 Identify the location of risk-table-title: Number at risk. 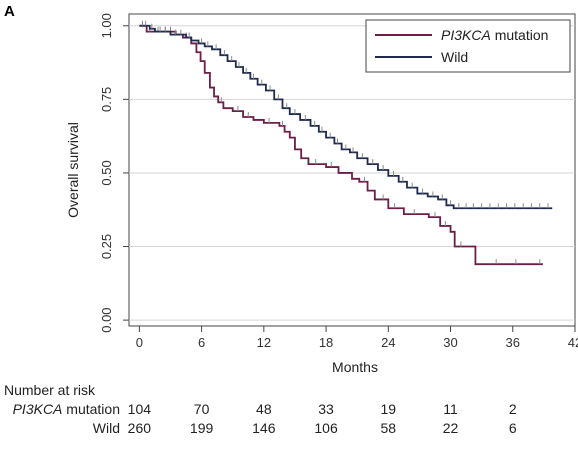
(50, 390).